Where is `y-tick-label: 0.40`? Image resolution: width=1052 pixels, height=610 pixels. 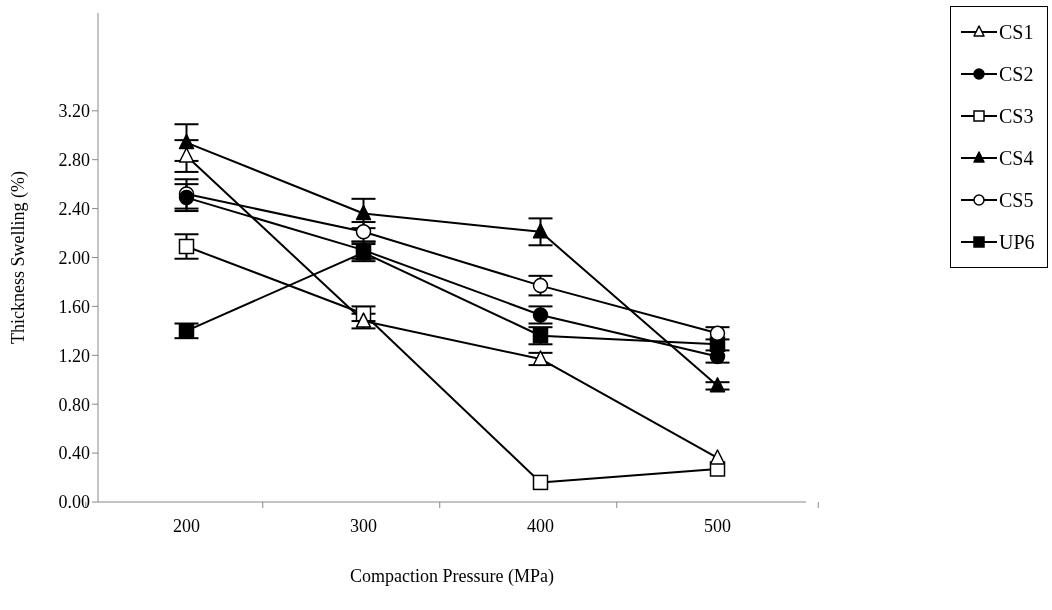
y-tick-label: 0.40 is located at coordinates (74, 453).